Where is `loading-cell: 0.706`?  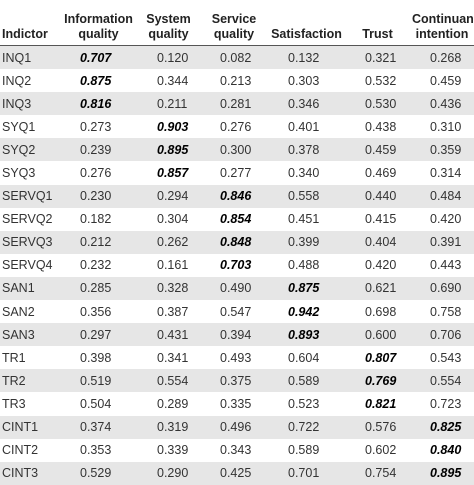 loading-cell: 0.706 is located at coordinates (446, 334).